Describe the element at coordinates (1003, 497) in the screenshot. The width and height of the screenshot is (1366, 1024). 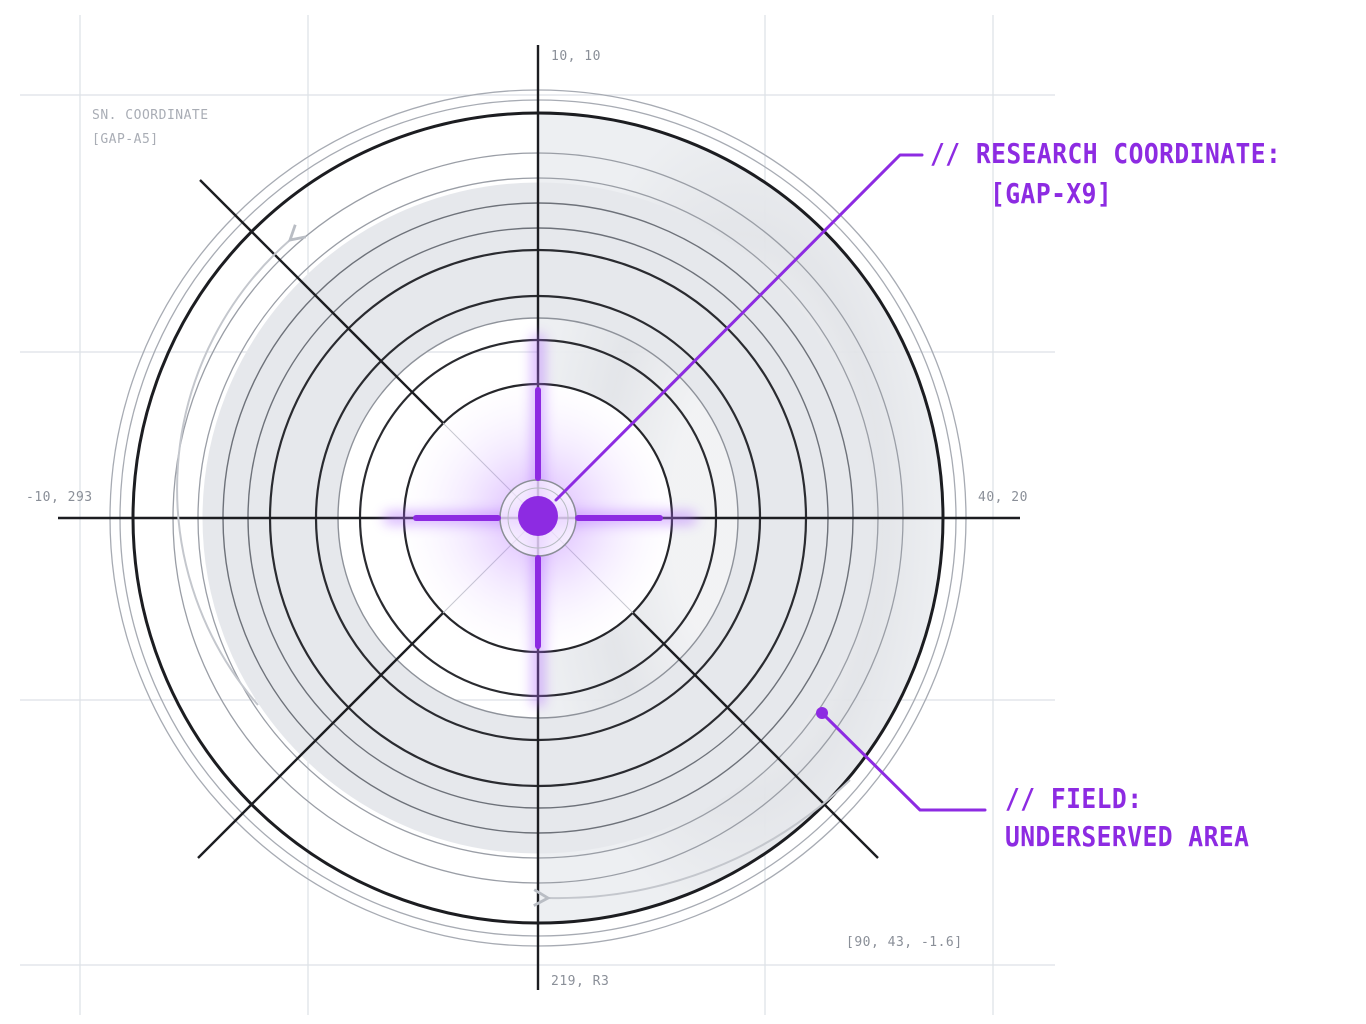
I see `right-axis-label: 40, 20` at that location.